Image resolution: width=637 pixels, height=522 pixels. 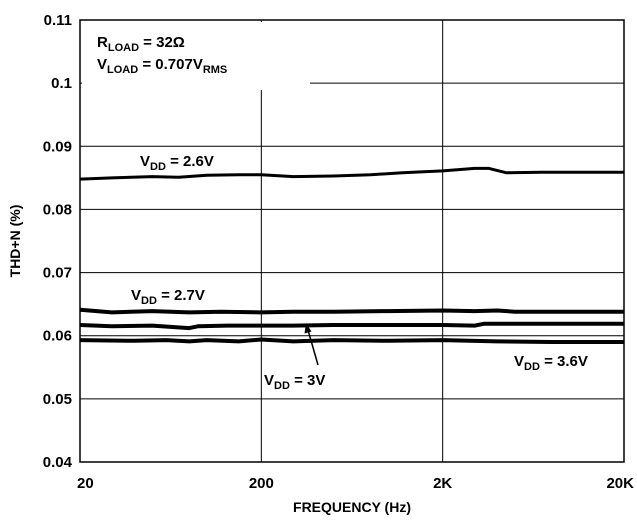 I want to click on x-tick-label-1: 200, so click(x=261, y=483).